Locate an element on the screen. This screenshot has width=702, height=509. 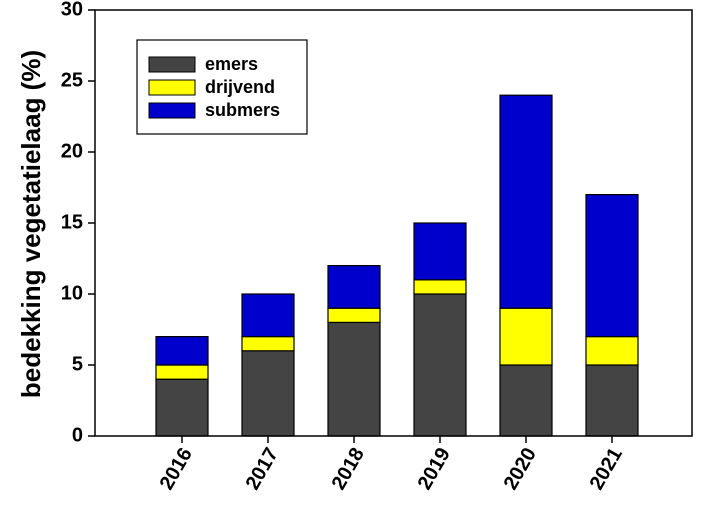
y-tick-label-25: 25 is located at coordinates (72, 80).